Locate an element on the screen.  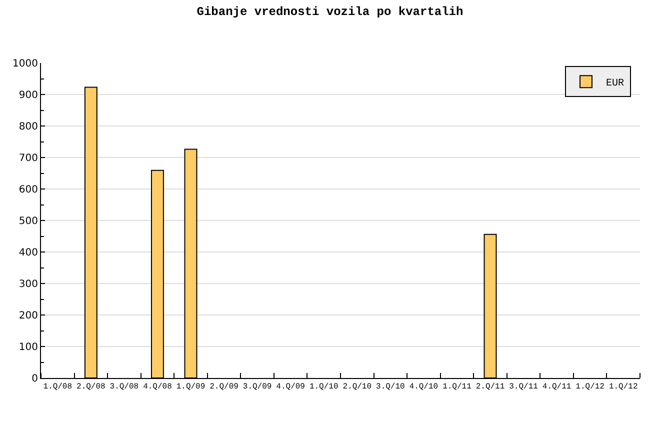
x-tick-label: 1.Q/09 is located at coordinates (191, 387).